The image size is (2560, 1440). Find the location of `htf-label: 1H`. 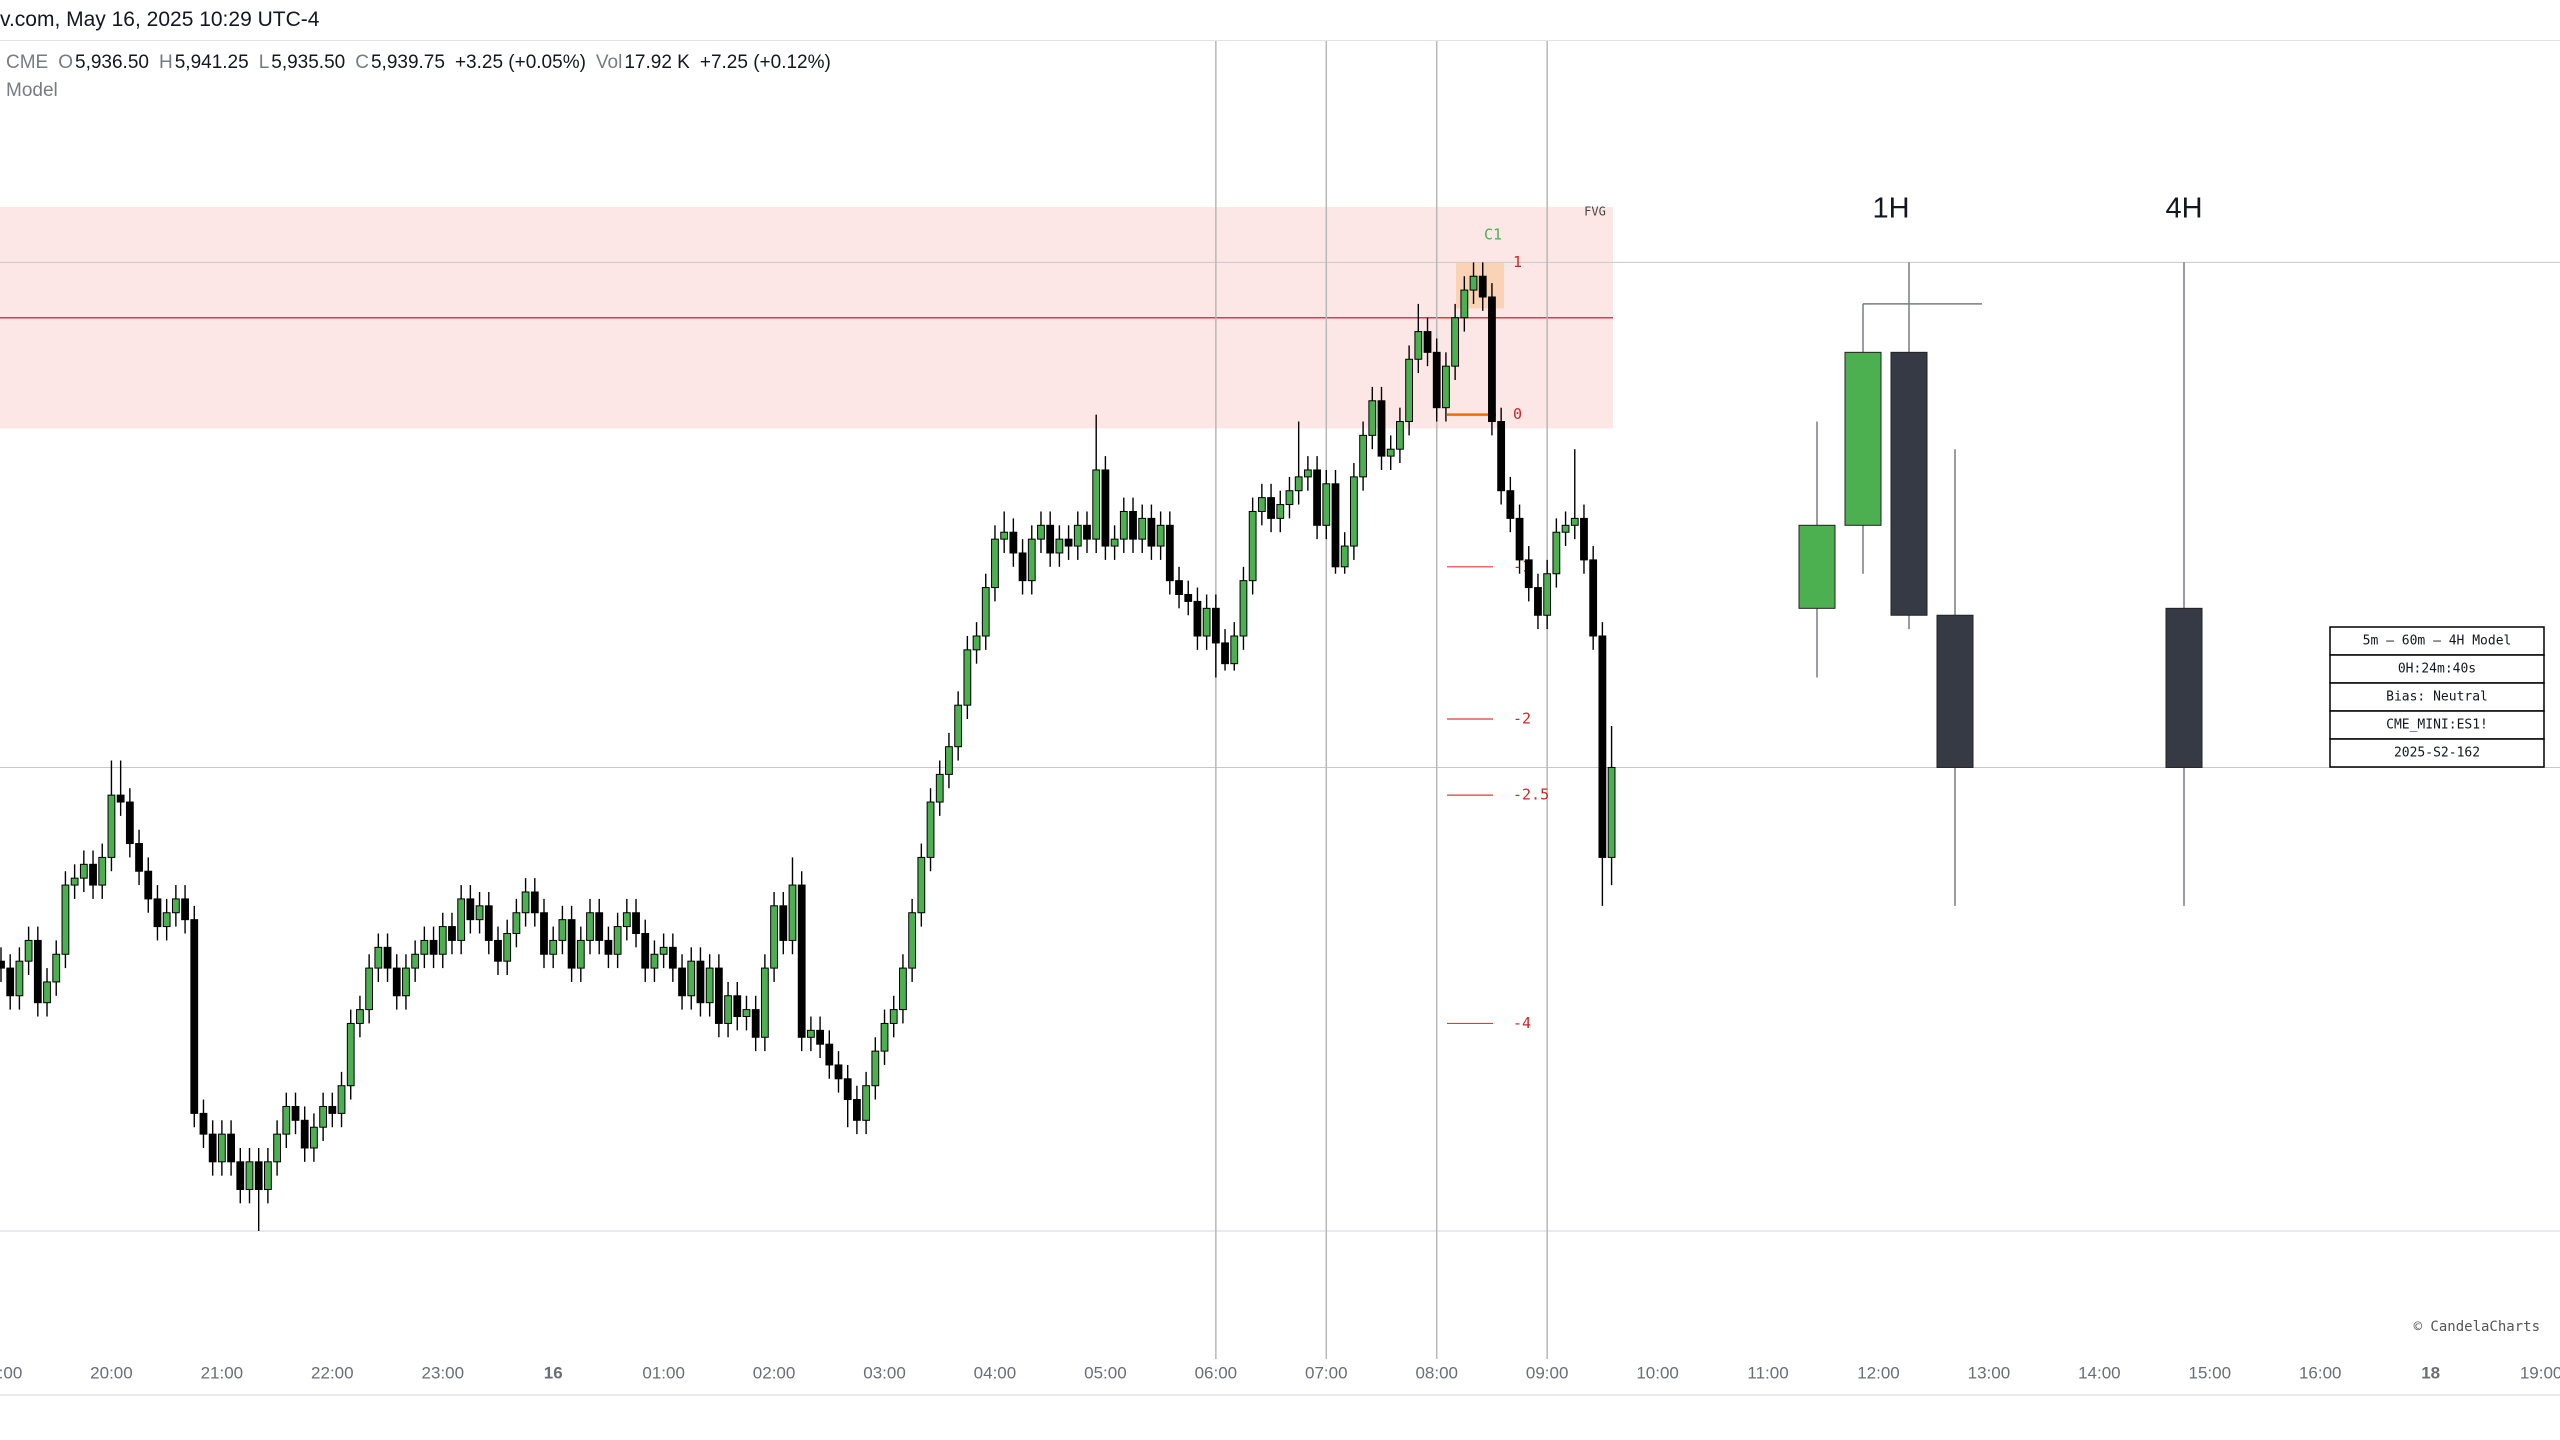

htf-label: 1H is located at coordinates (1890, 209).